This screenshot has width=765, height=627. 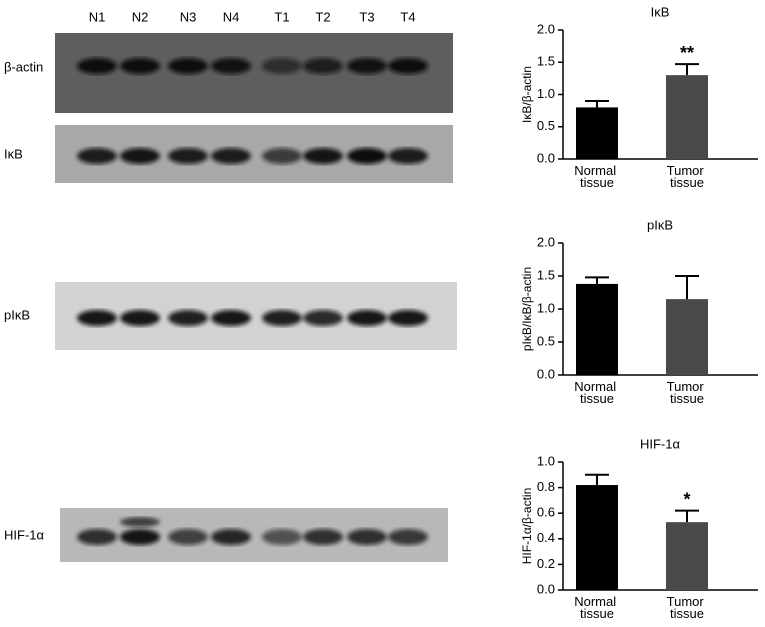 I want to click on lane-label: N3, so click(x=188, y=16).